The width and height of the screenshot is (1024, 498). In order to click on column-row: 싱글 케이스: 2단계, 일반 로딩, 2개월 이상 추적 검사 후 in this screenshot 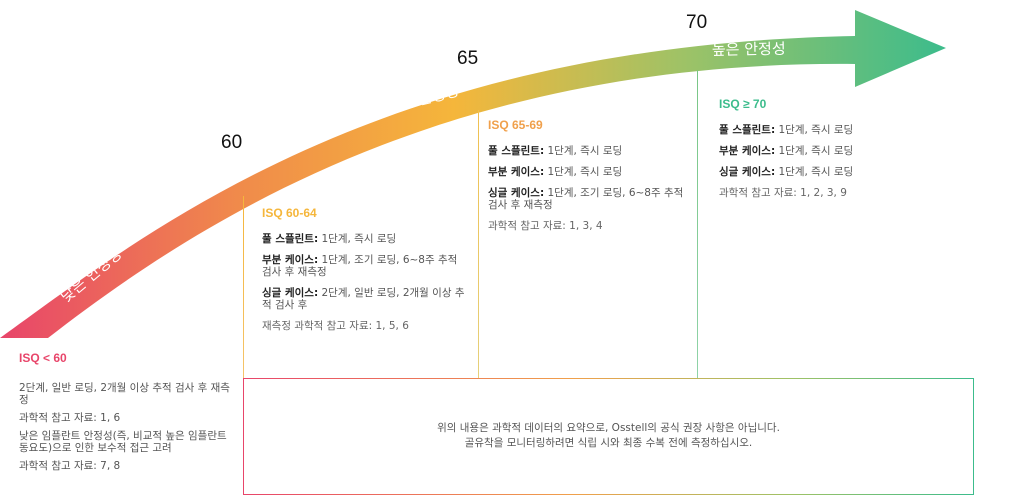, I will do `click(364, 299)`.